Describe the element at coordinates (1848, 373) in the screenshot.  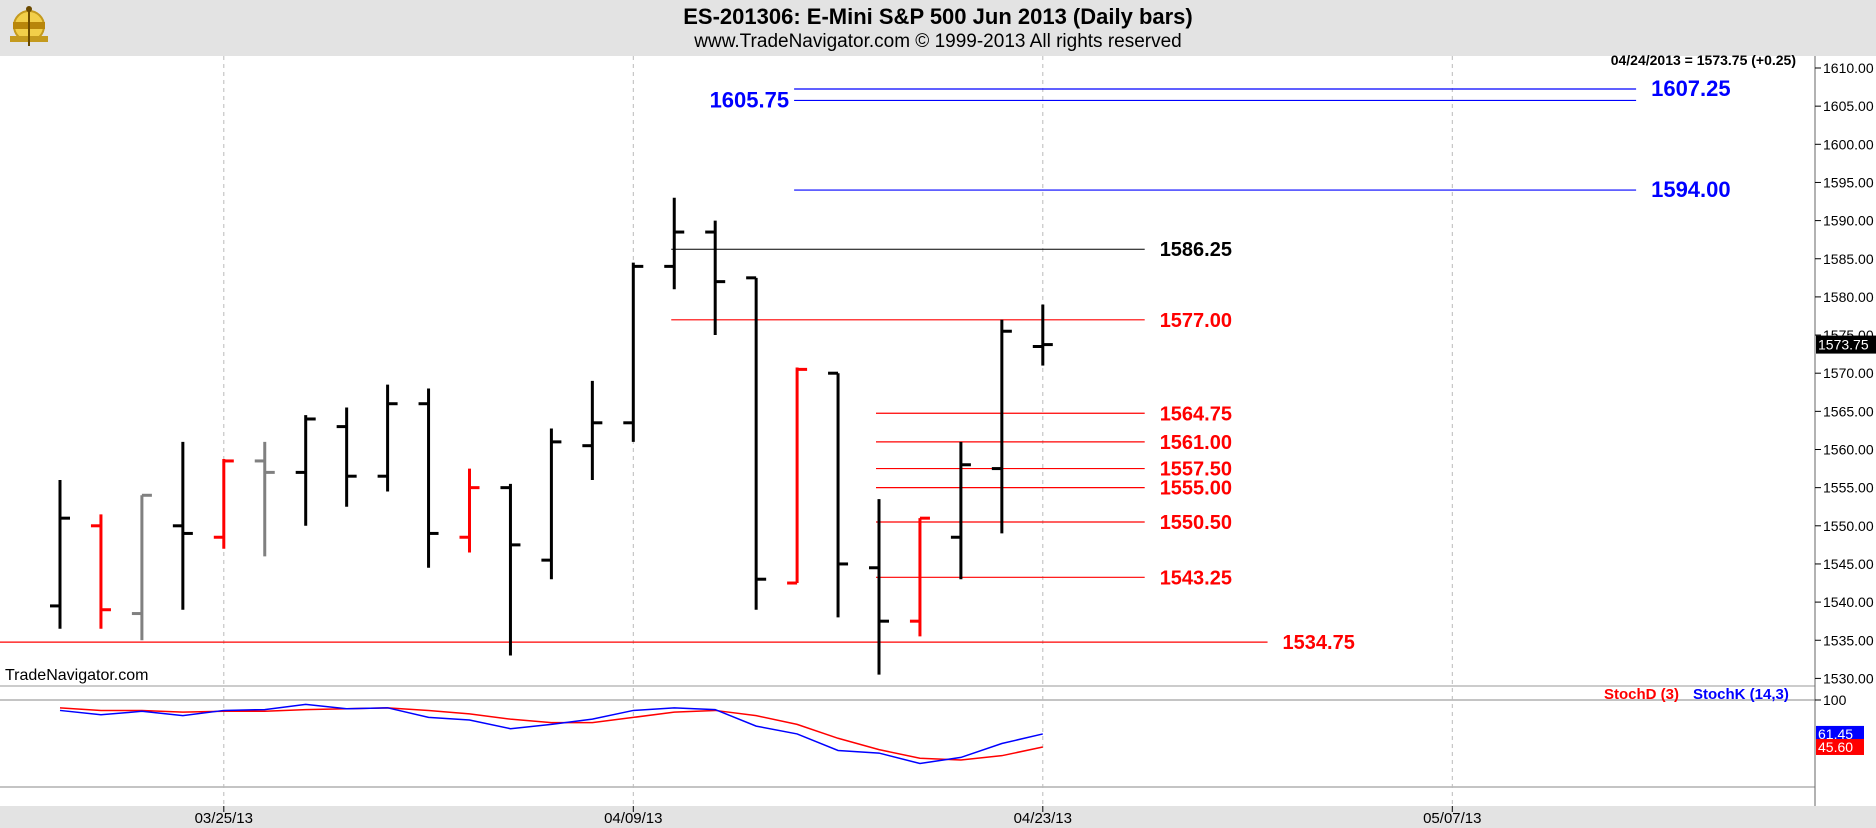
I see `y-tick-label: 1570.00` at that location.